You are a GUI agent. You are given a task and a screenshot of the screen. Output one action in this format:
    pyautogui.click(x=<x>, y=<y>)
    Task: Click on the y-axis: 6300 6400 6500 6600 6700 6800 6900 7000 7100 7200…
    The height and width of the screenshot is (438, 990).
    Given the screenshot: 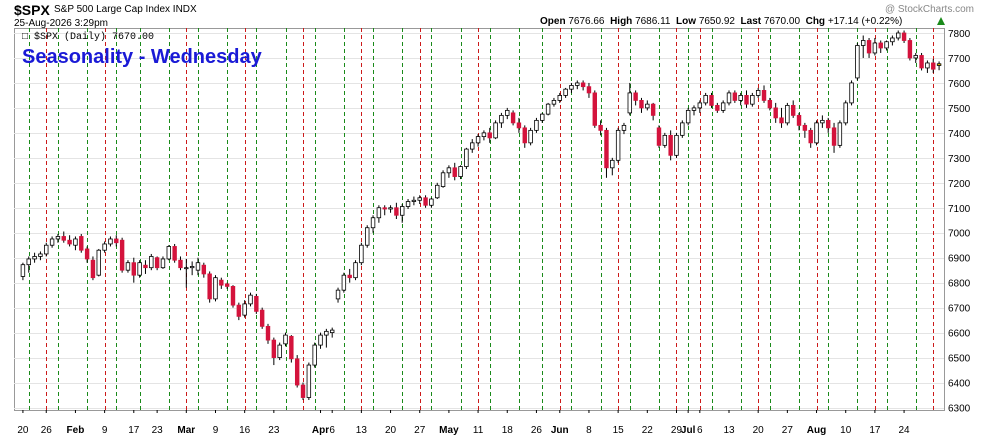 What is the action you would take?
    pyautogui.click(x=959, y=222)
    